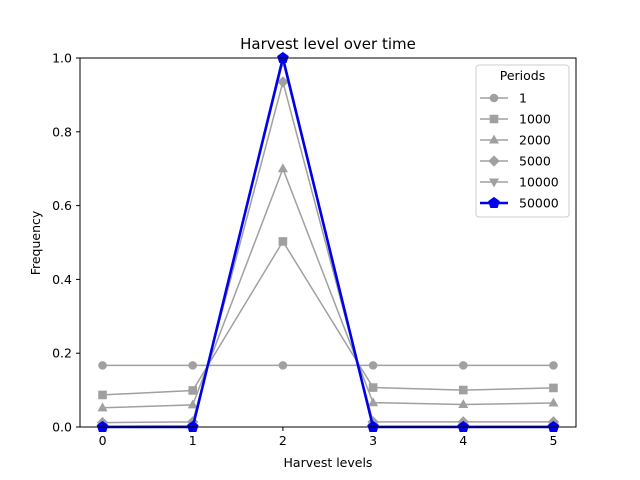  What do you see at coordinates (373, 440) in the screenshot?
I see `x-tick-label: 3` at bounding box center [373, 440].